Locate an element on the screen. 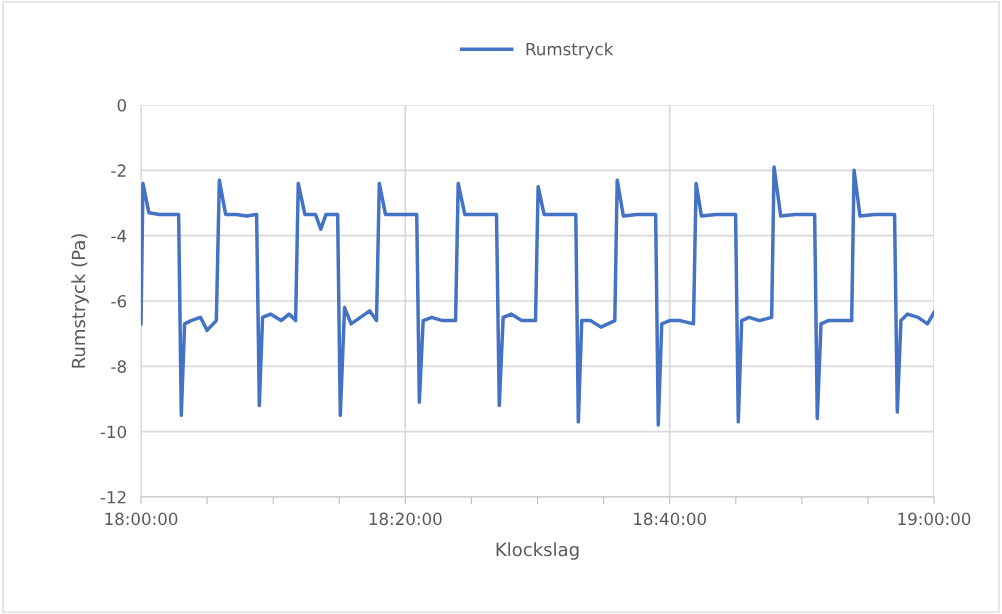 The width and height of the screenshot is (1002, 614). y-axis-title: Rumstryck (Pa) is located at coordinates (80, 301).